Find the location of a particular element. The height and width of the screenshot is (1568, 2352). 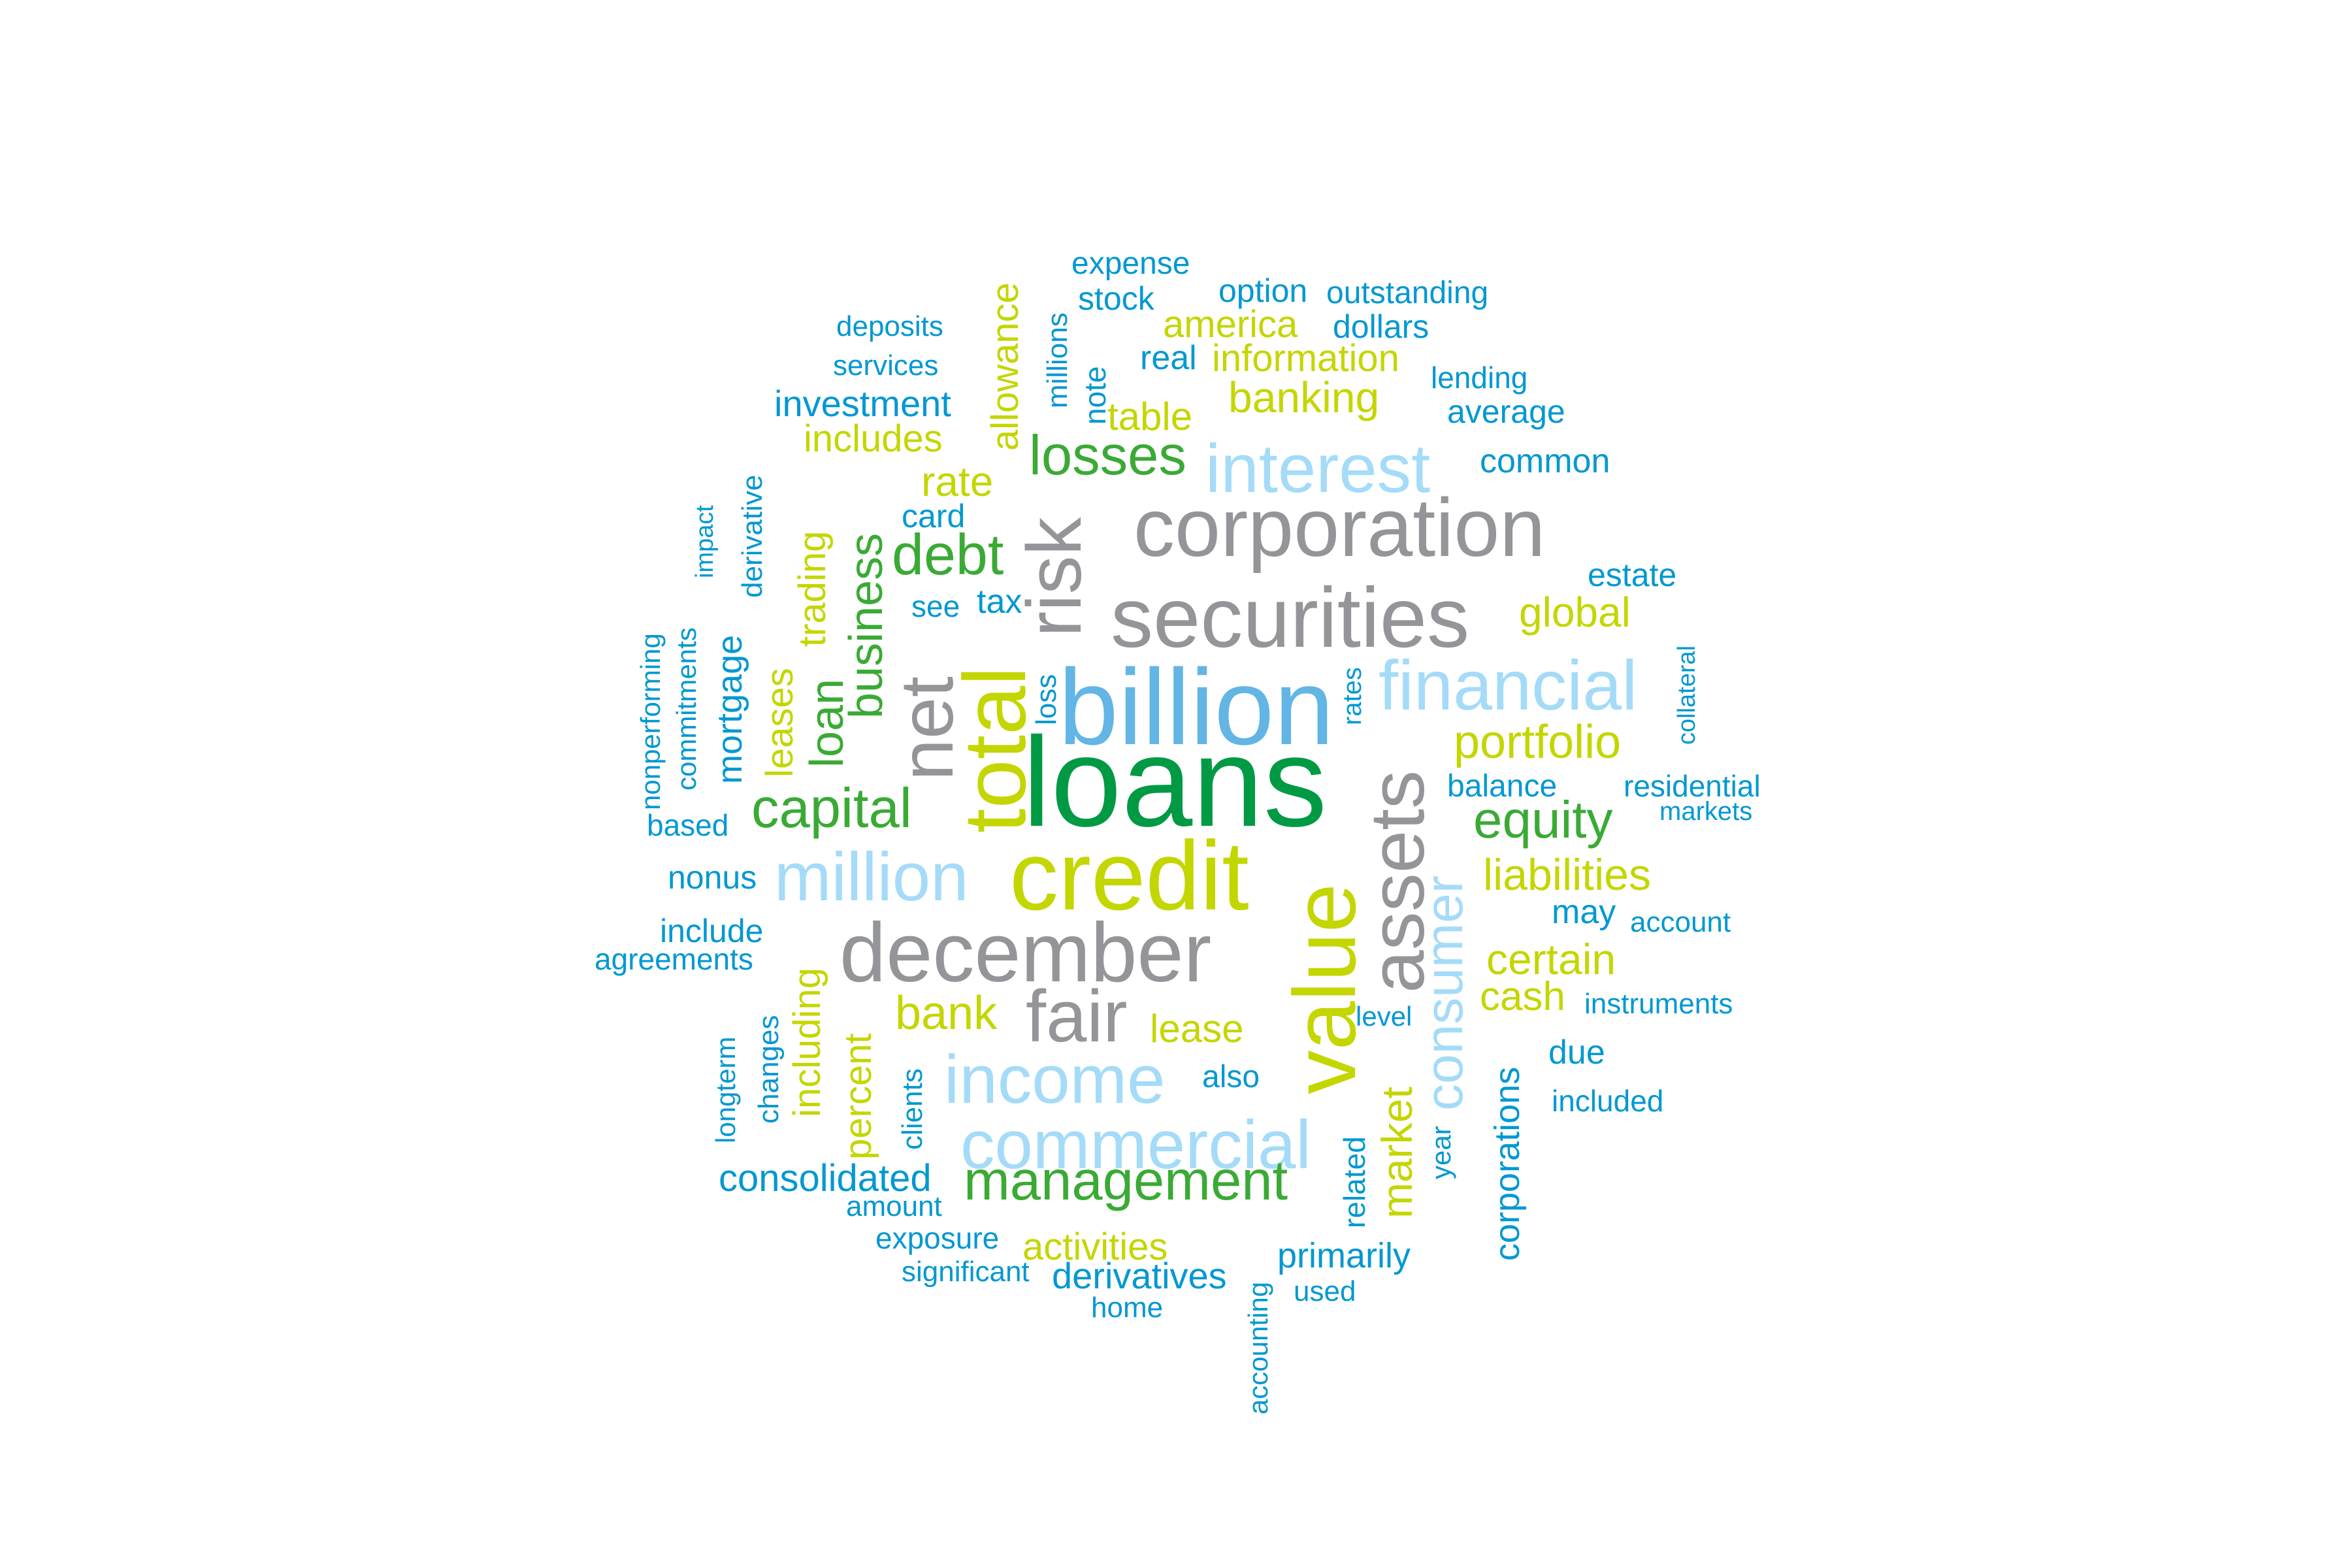

word: rate is located at coordinates (957, 481).